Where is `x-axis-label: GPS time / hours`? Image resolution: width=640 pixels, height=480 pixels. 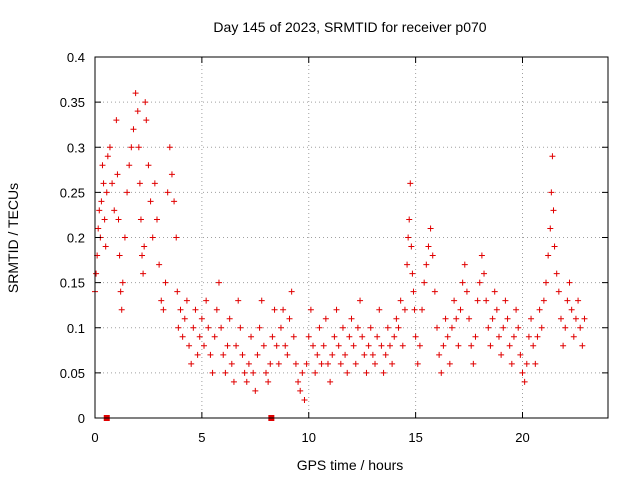
x-axis-label: GPS time / hours is located at coordinates (350, 465).